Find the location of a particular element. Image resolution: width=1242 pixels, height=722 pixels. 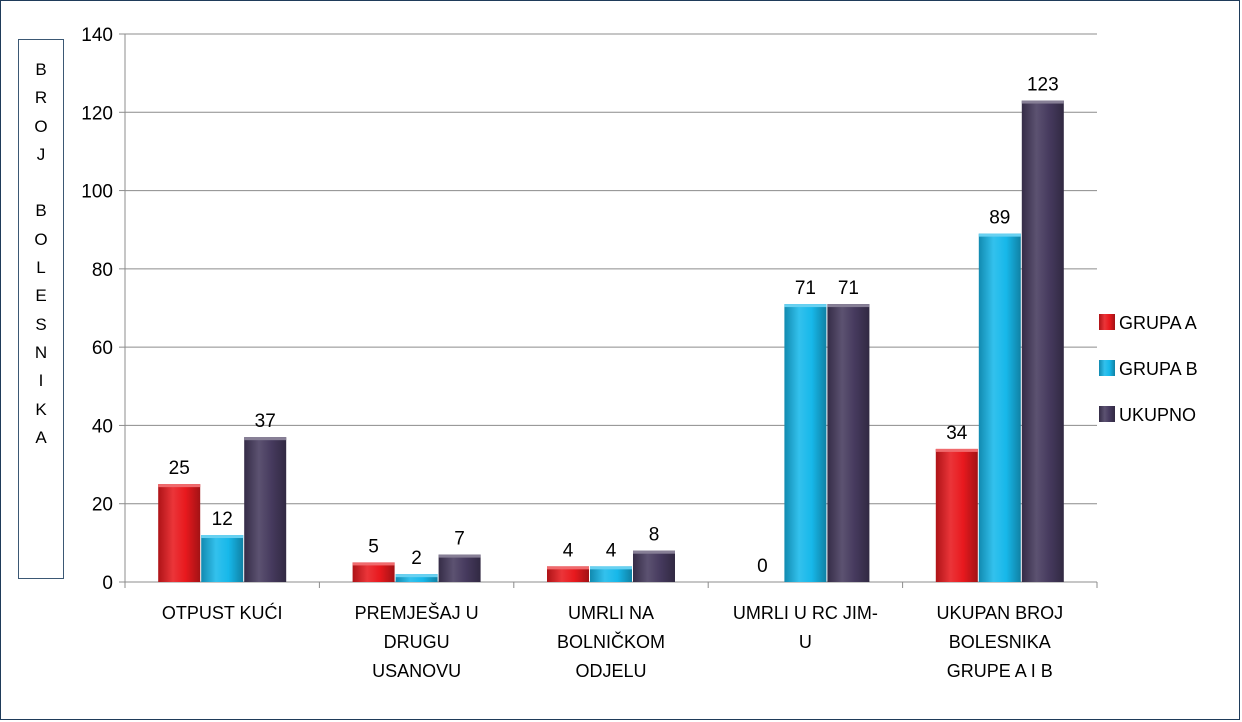

legend-label: GRUPA A is located at coordinates (1158, 323).